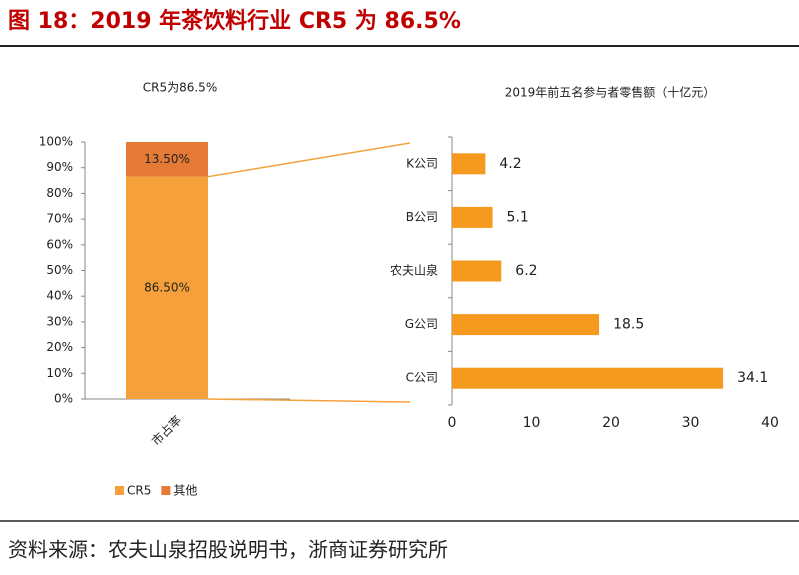  What do you see at coordinates (59, 219) in the screenshot?
I see `y-tick-label: 70%` at bounding box center [59, 219].